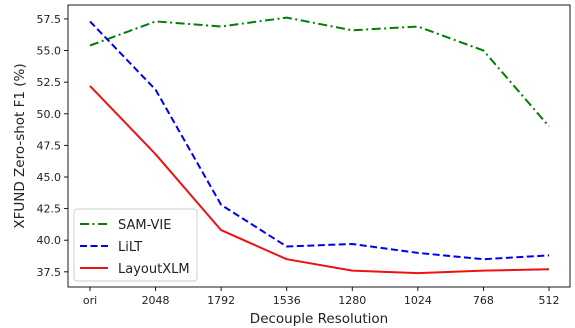 This screenshot has width=575, height=328. I want to click on legend: SAM-VIE LiLT LayoutXLM, so click(135, 245).